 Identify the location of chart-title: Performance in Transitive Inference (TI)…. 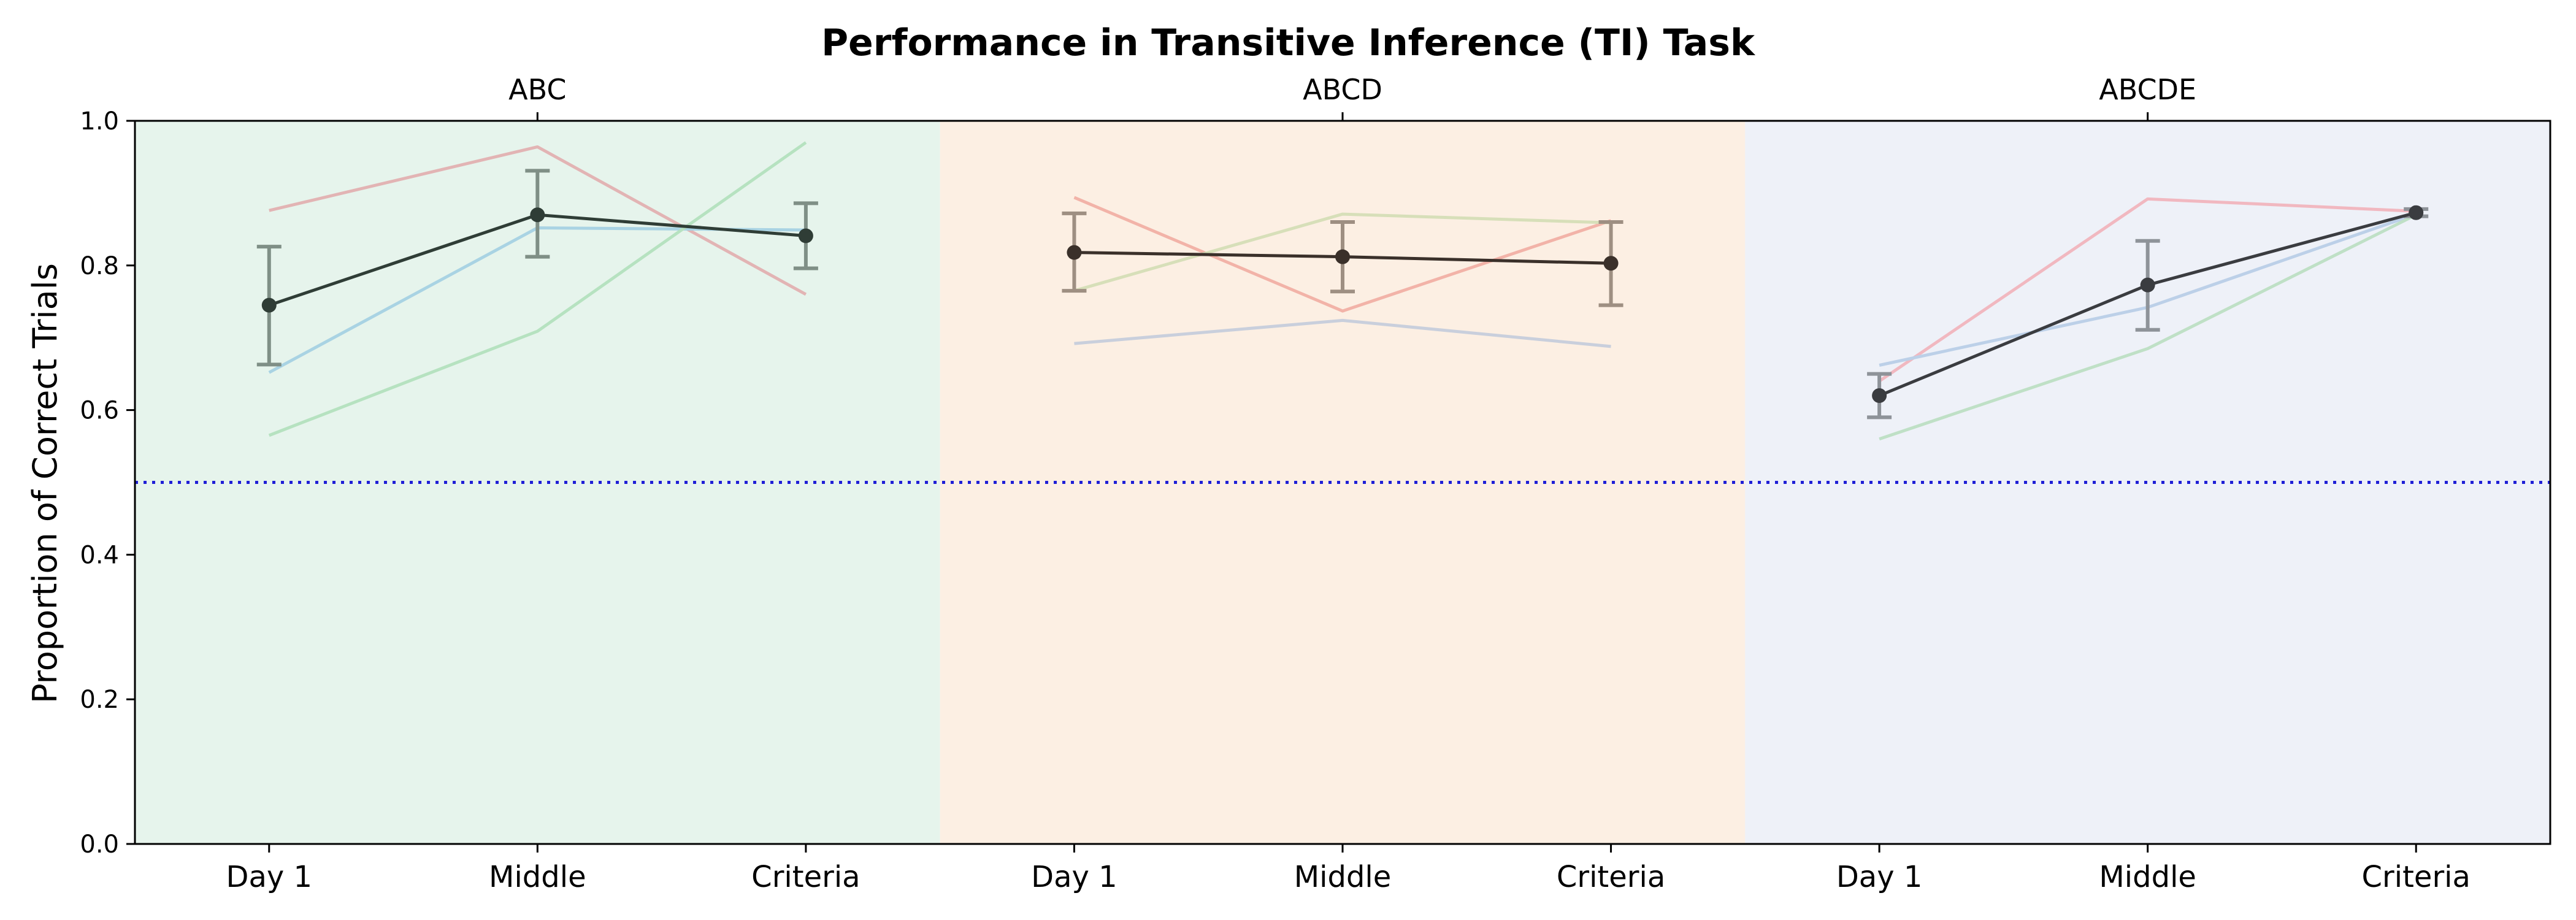
(1288, 42).